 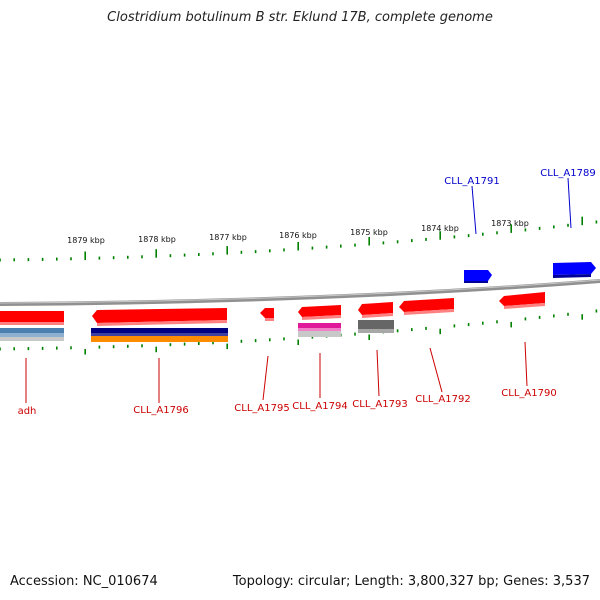 I want to click on genome-backbone, so click(x=300, y=292).